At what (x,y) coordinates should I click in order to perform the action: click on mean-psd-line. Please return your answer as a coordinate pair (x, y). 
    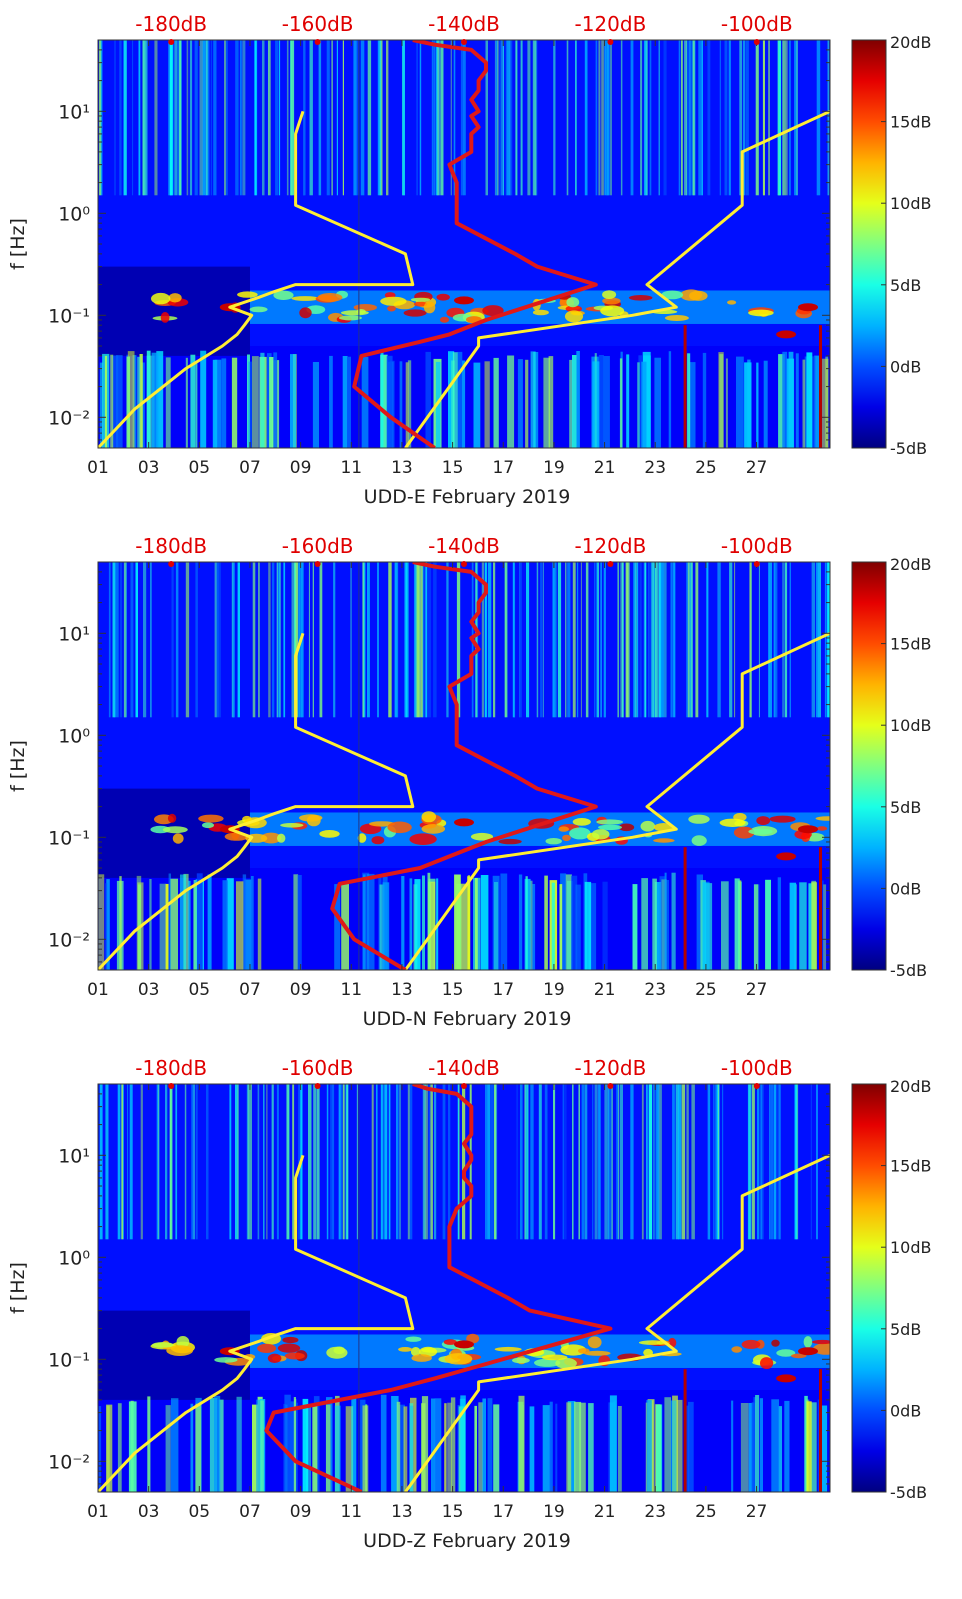
    Looking at the image, I should click on (475, 244).